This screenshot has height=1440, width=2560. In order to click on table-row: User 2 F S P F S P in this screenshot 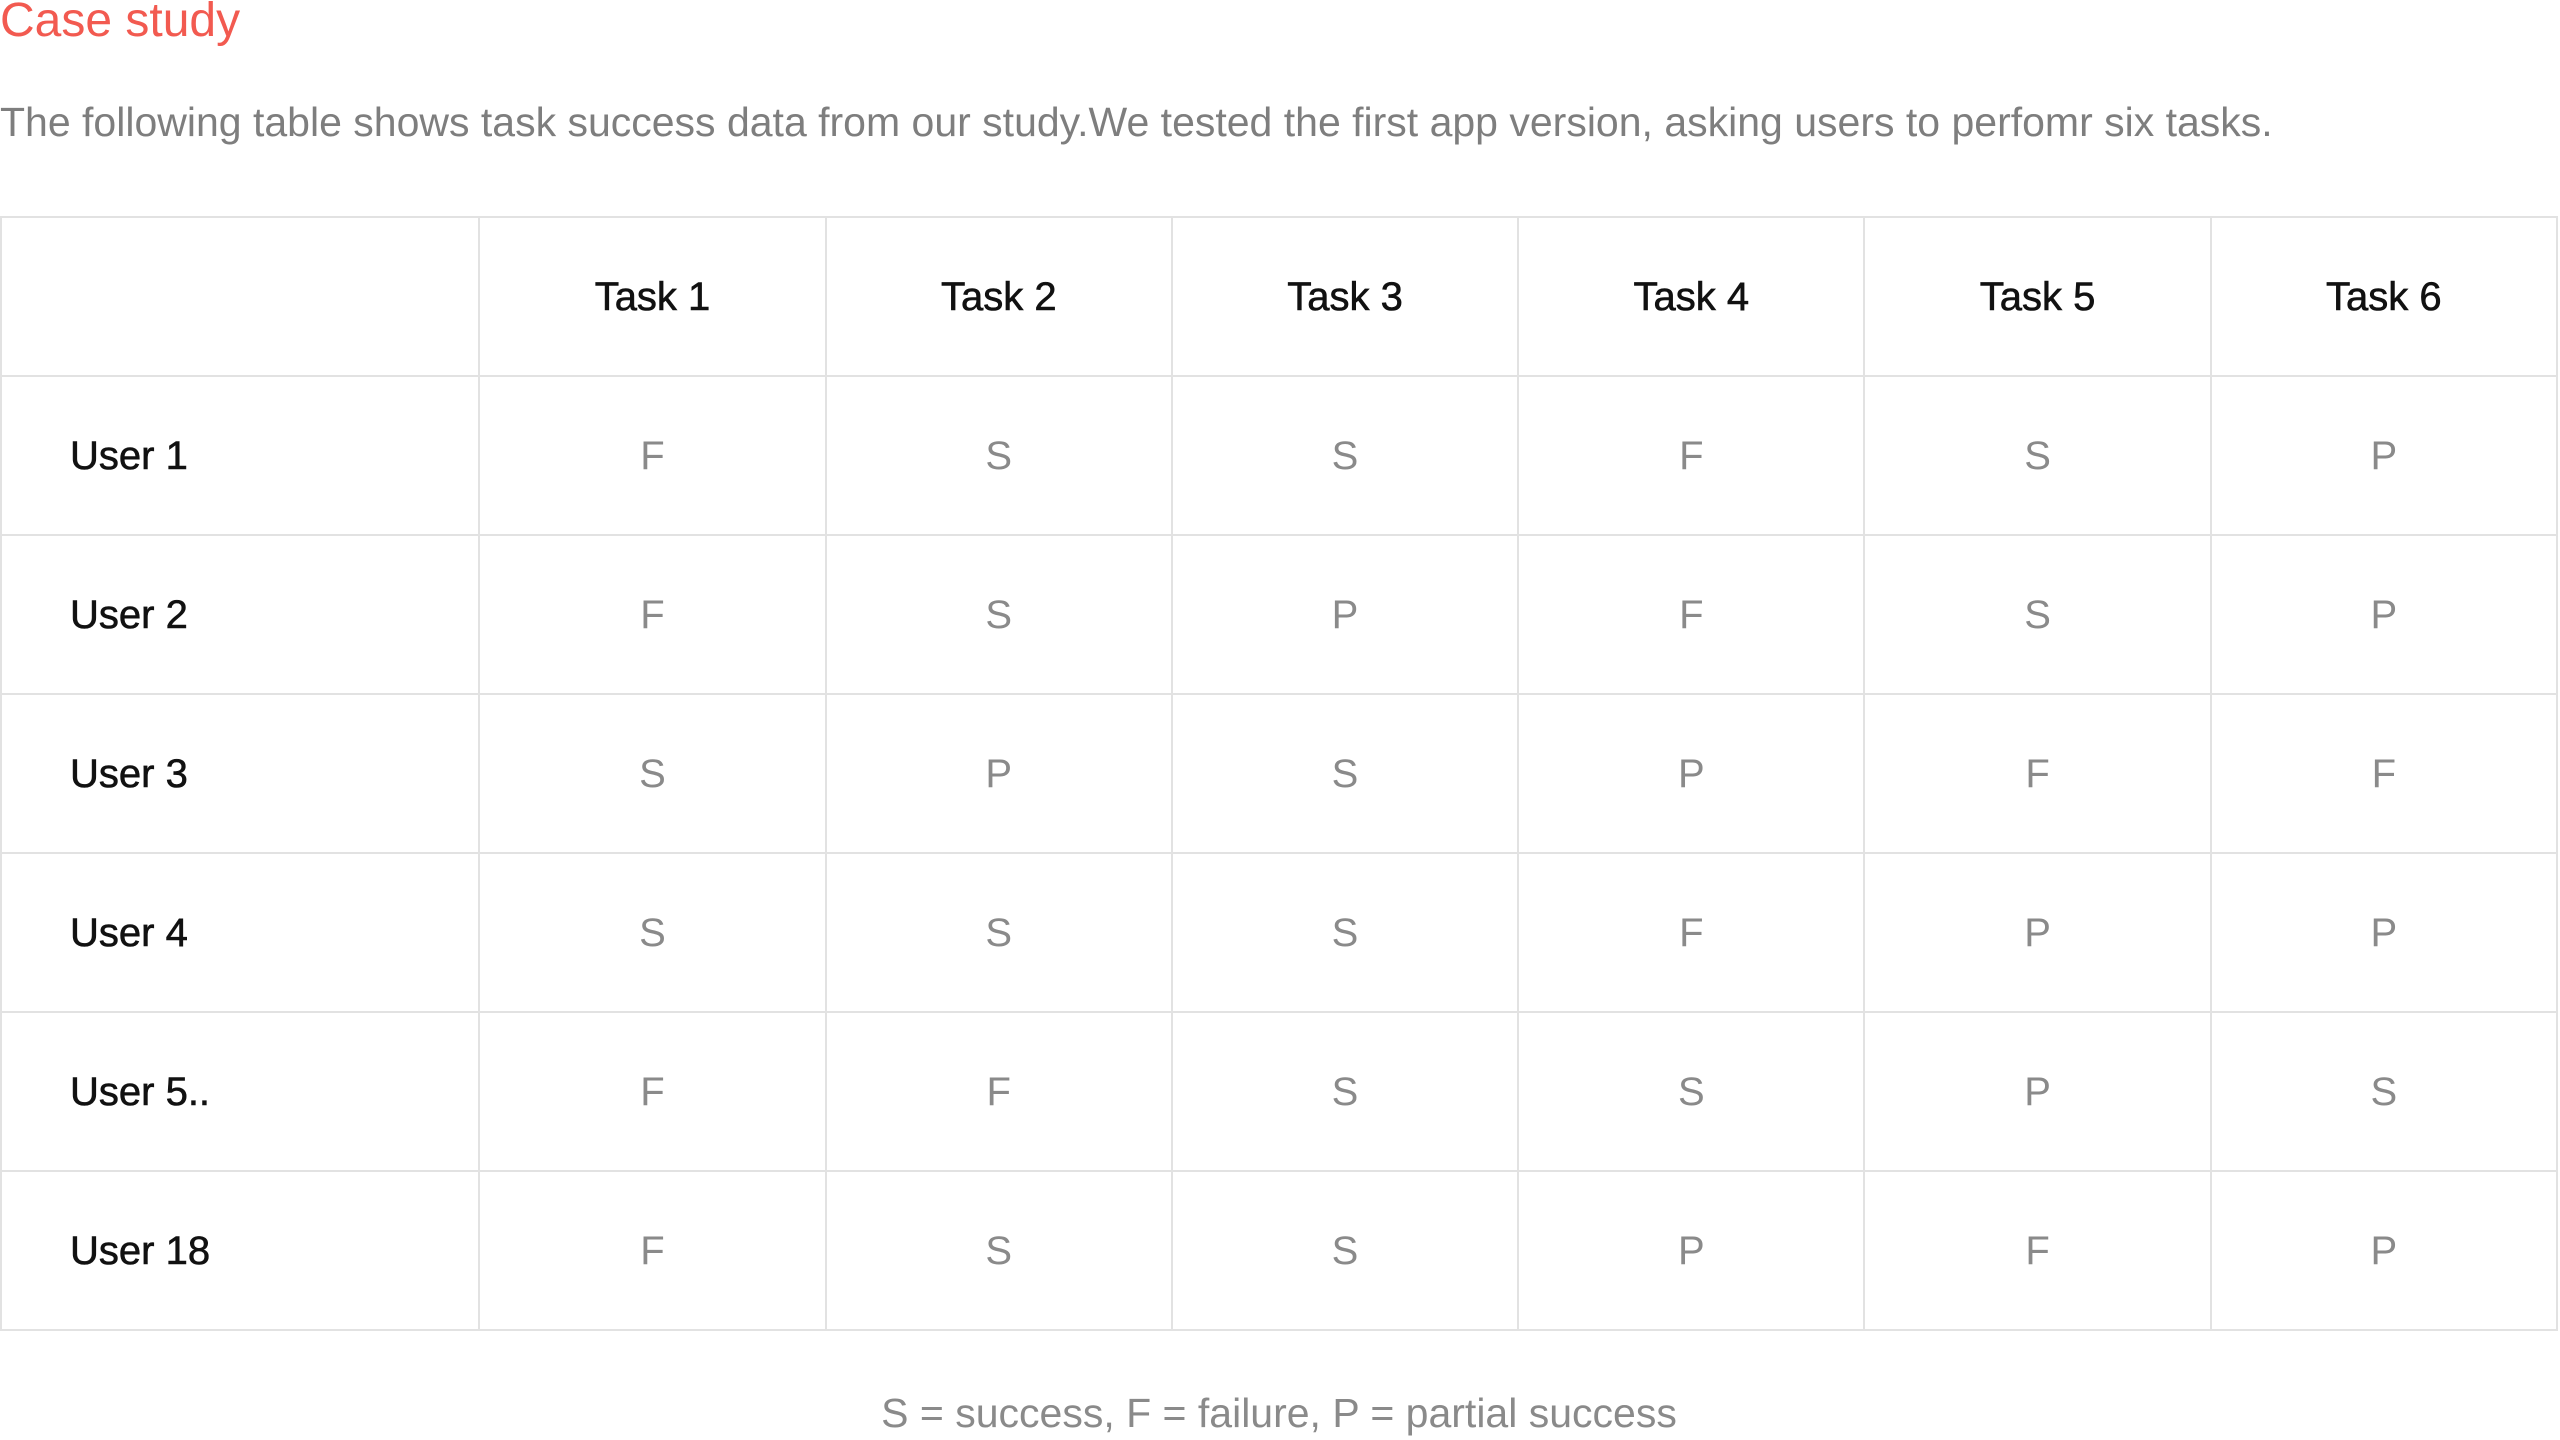, I will do `click(1279, 614)`.